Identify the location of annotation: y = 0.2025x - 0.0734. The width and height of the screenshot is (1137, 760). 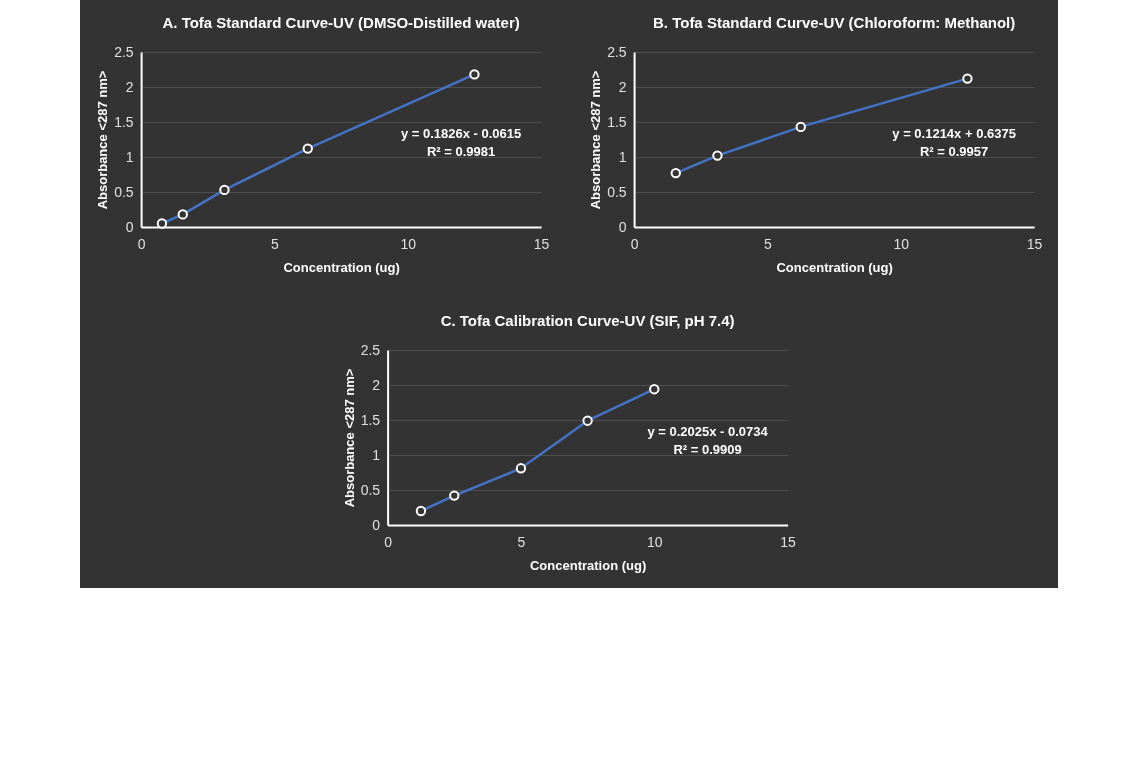
(707, 431).